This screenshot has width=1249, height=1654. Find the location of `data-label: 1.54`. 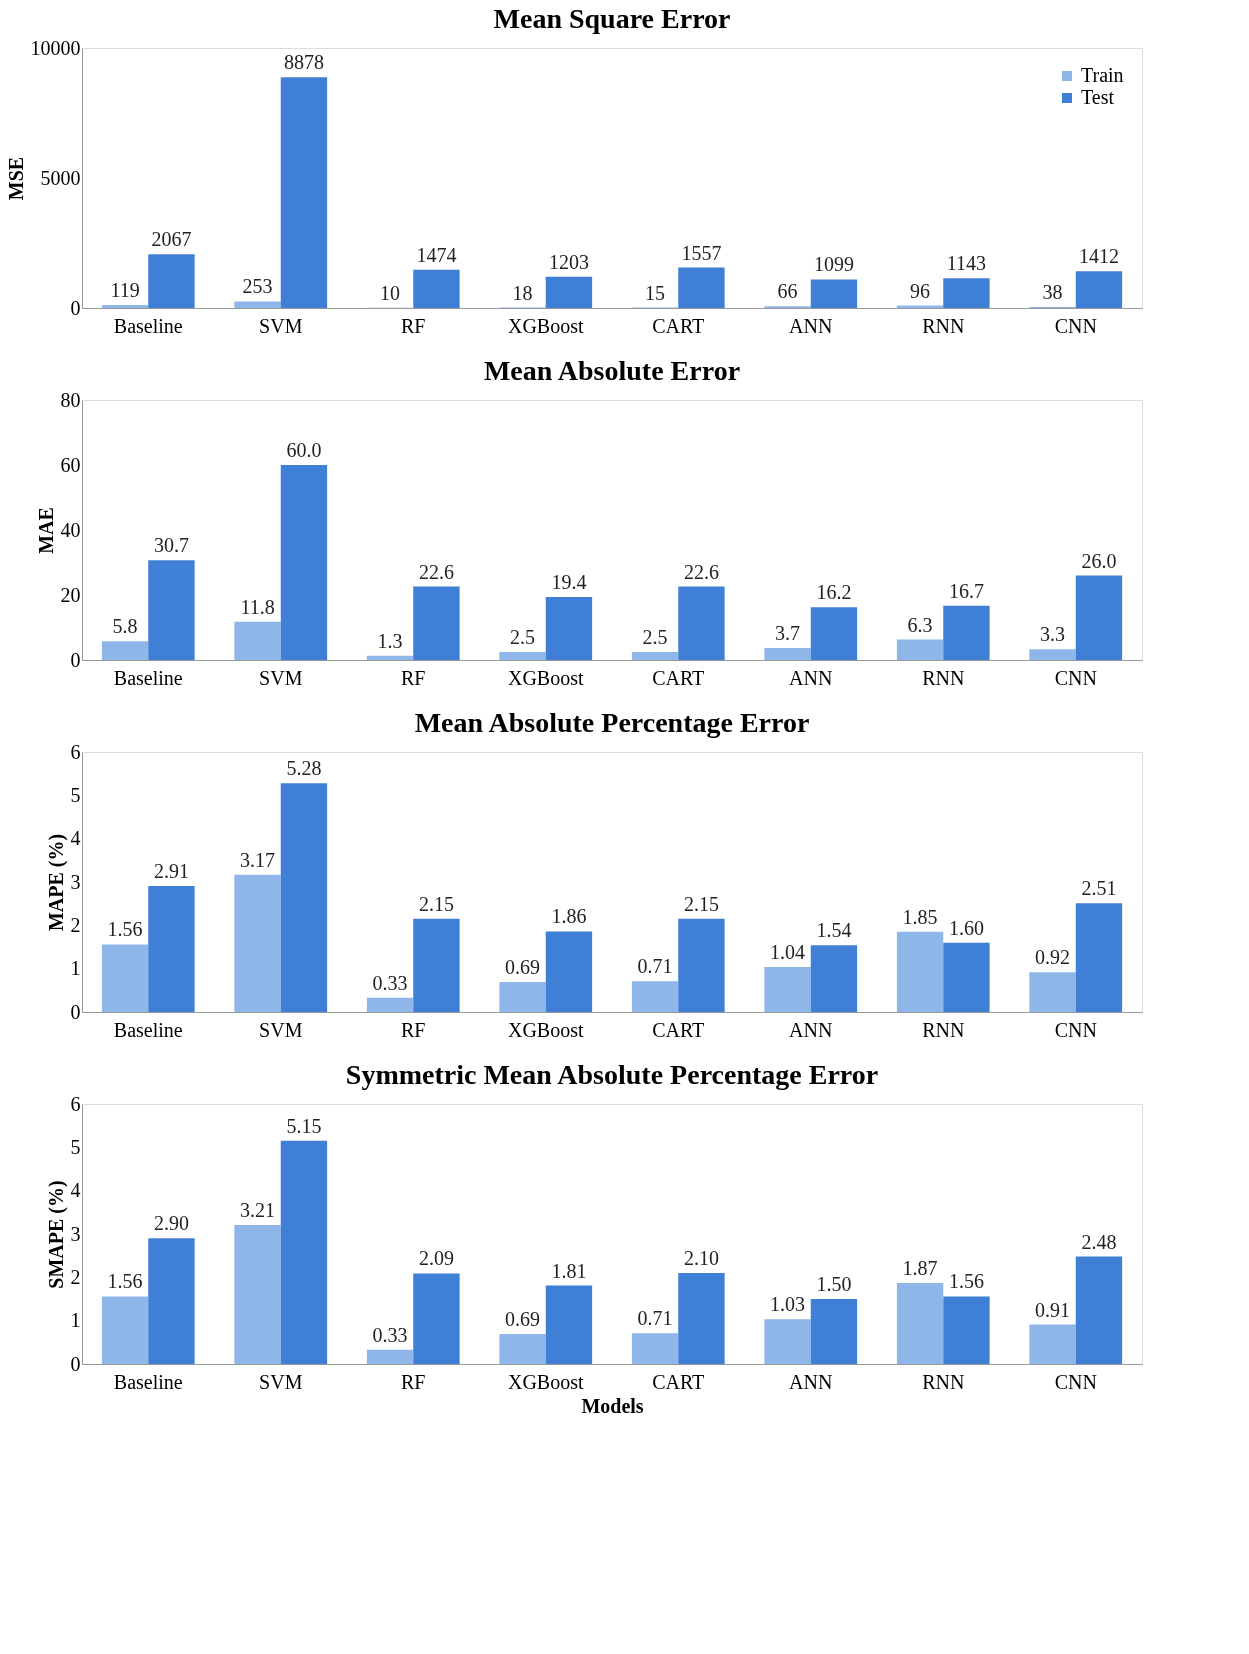

data-label: 1.54 is located at coordinates (834, 930).